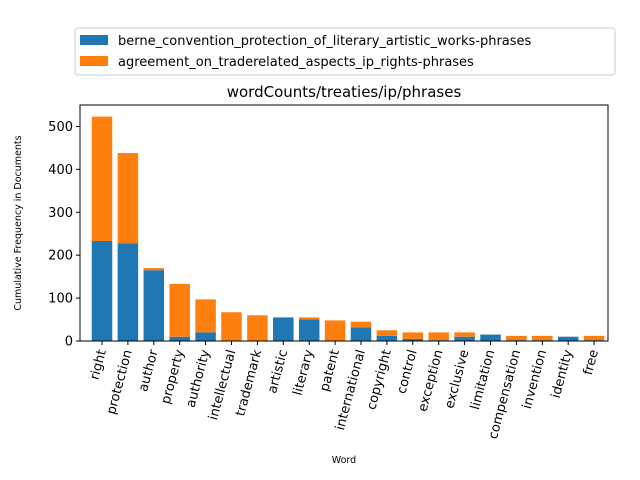 This screenshot has height=480, width=640. I want to click on x-tick-label-exclusive: exclusive, so click(457, 379).